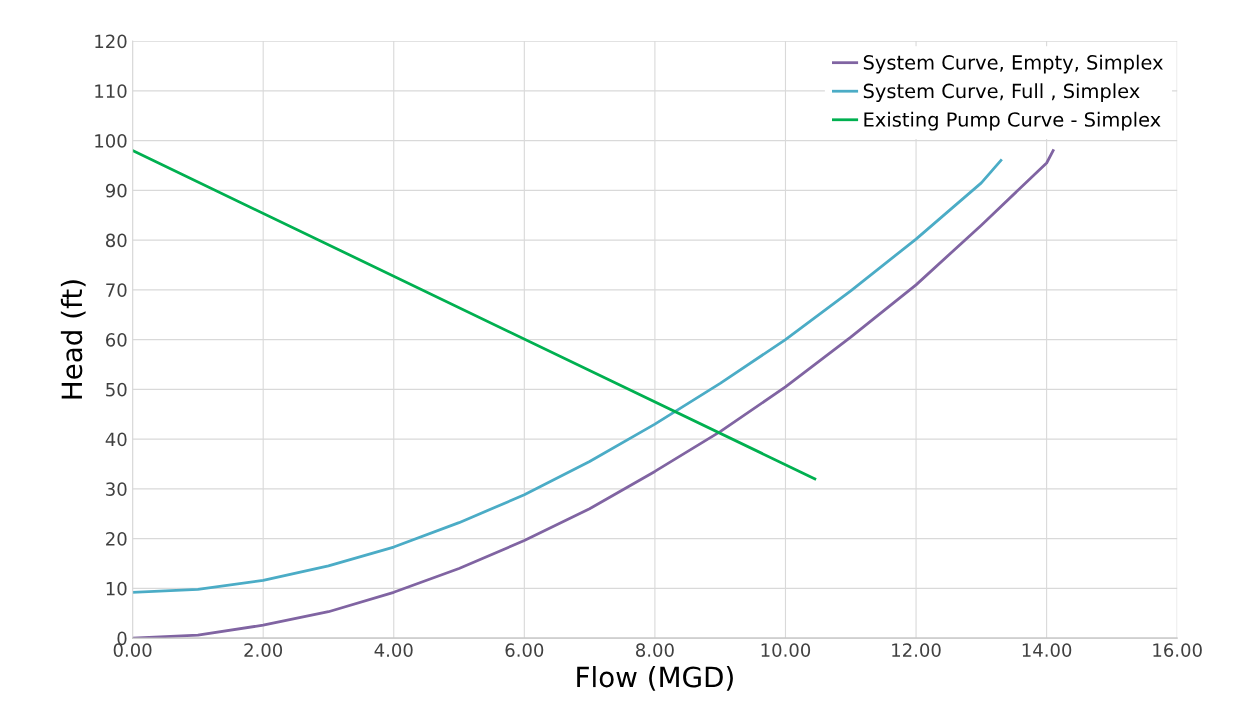 This screenshot has height=721, width=1251. I want to click on legend-label: Existing Pump Curve - Simplex, so click(1012, 121).